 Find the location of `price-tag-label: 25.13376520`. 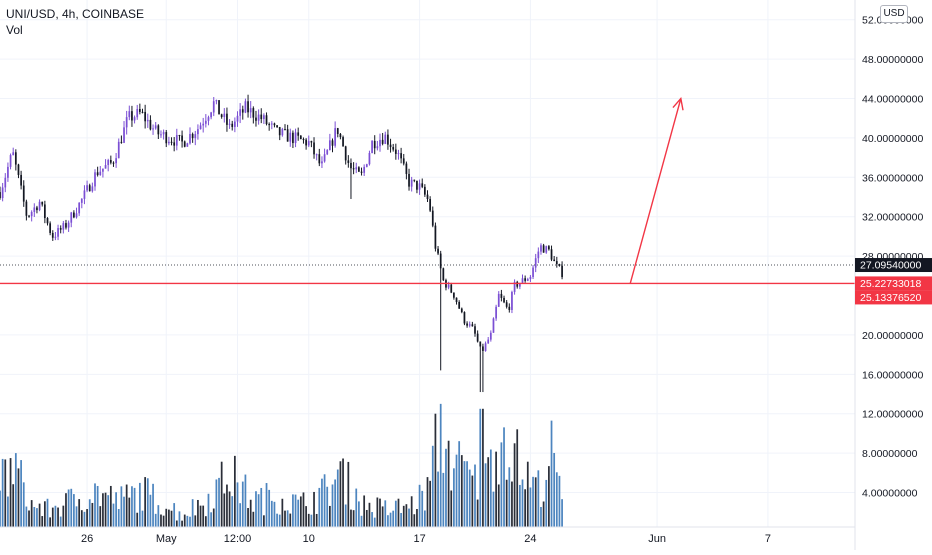

price-tag-label: 25.13376520 is located at coordinates (890, 298).